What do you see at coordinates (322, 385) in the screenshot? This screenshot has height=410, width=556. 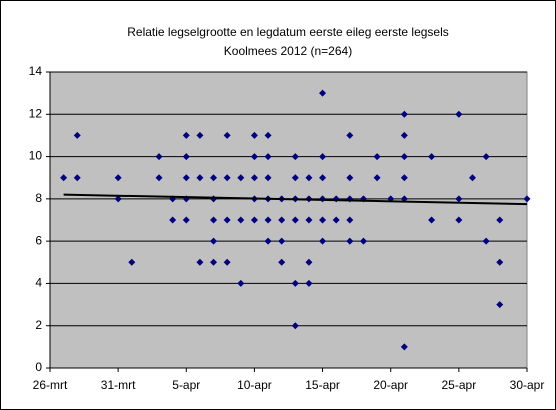 I see `x-tick-label: 15-apr` at bounding box center [322, 385].